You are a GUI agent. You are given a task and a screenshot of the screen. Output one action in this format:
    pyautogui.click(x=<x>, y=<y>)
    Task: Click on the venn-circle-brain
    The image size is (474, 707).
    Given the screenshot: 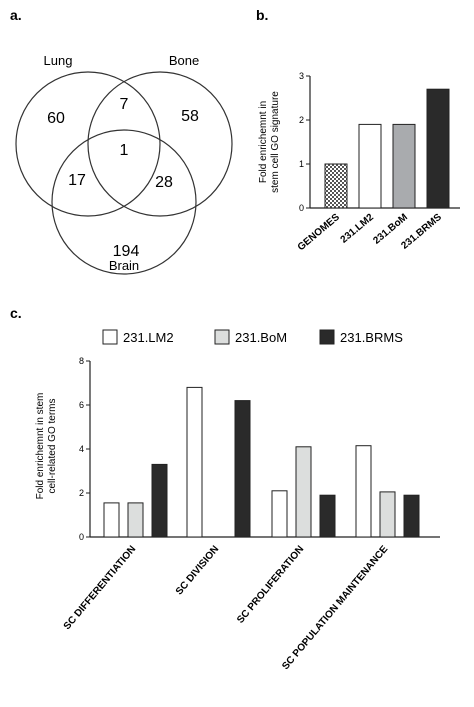 What is the action you would take?
    pyautogui.click(x=124, y=202)
    